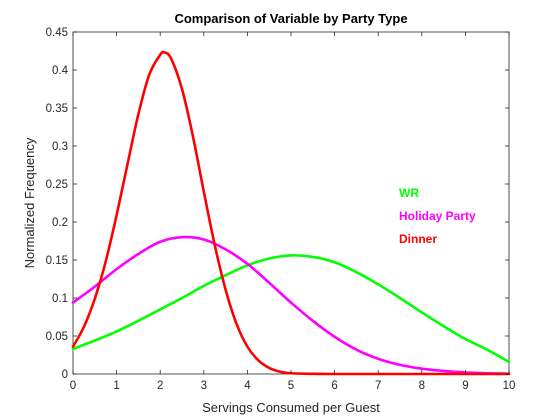 Image resolution: width=560 pixels, height=420 pixels. I want to click on x-tick-label: 3, so click(204, 386).